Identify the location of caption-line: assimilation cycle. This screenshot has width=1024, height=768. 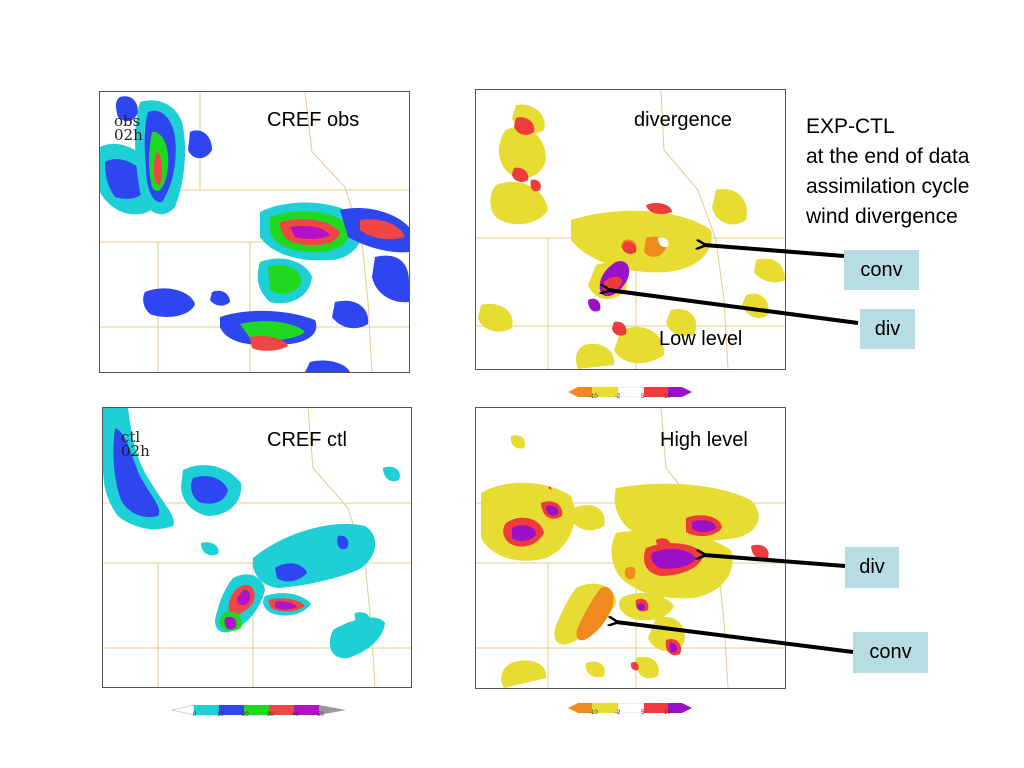
(888, 186).